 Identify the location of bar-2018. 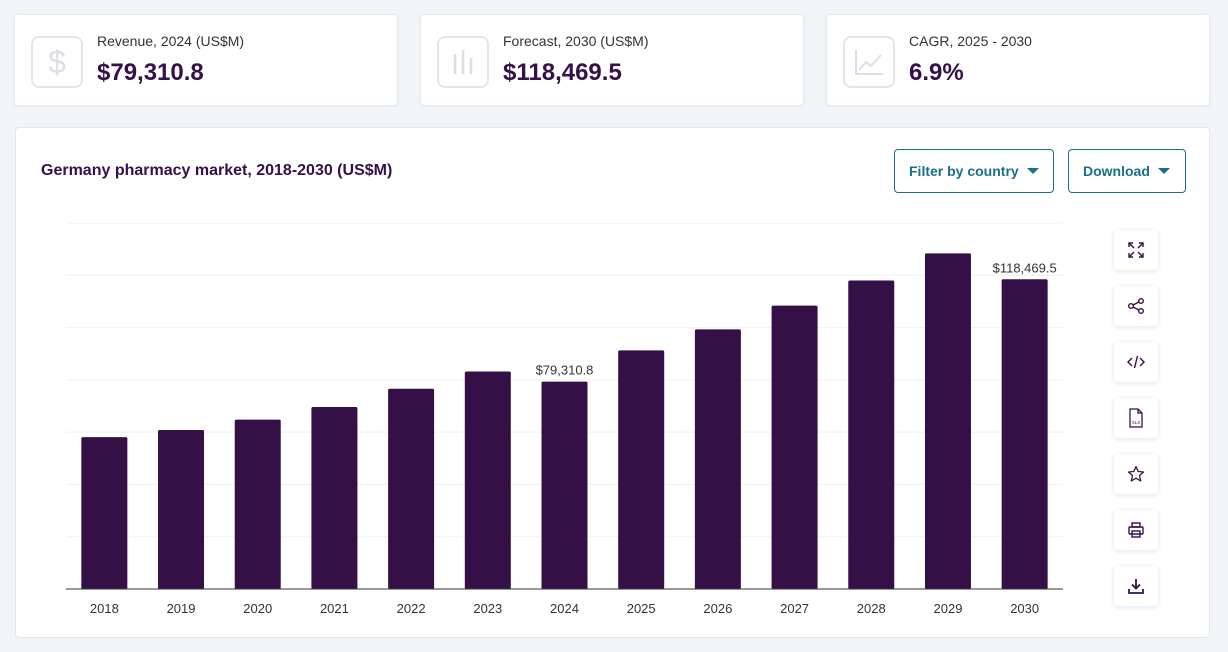
(104, 513).